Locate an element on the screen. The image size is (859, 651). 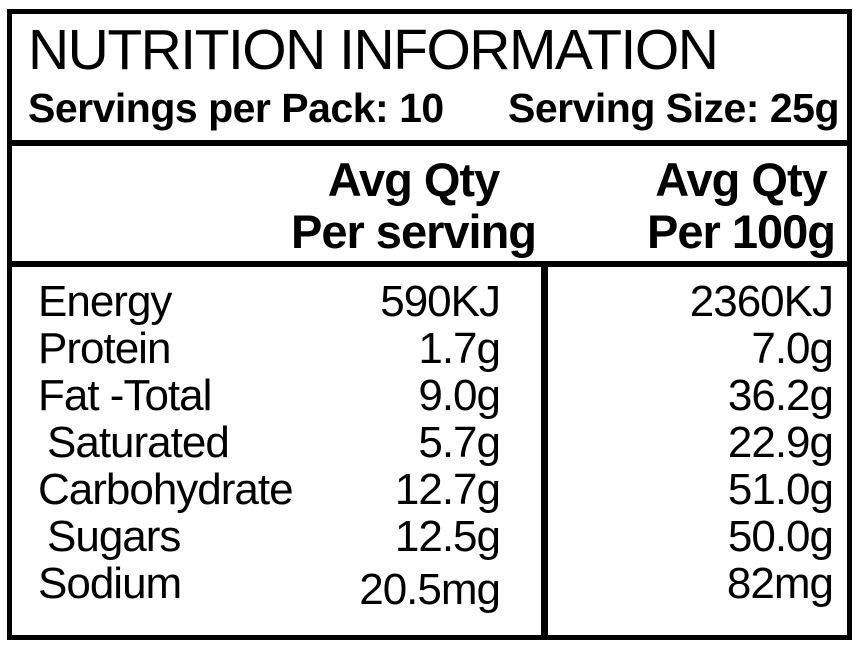
nutrient-row: Protein 1.7g 7.0g is located at coordinates (429, 348).